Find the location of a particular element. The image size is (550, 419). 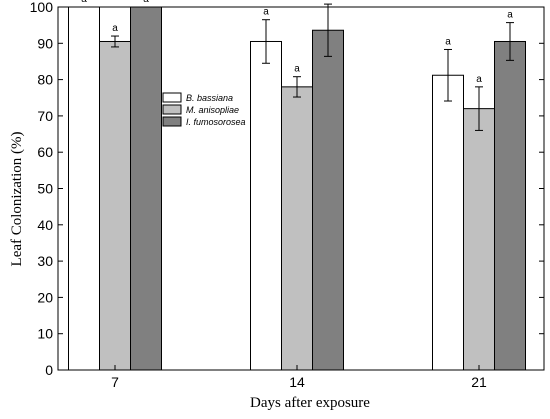

legend-label: B. bassiana is located at coordinates (209, 98).